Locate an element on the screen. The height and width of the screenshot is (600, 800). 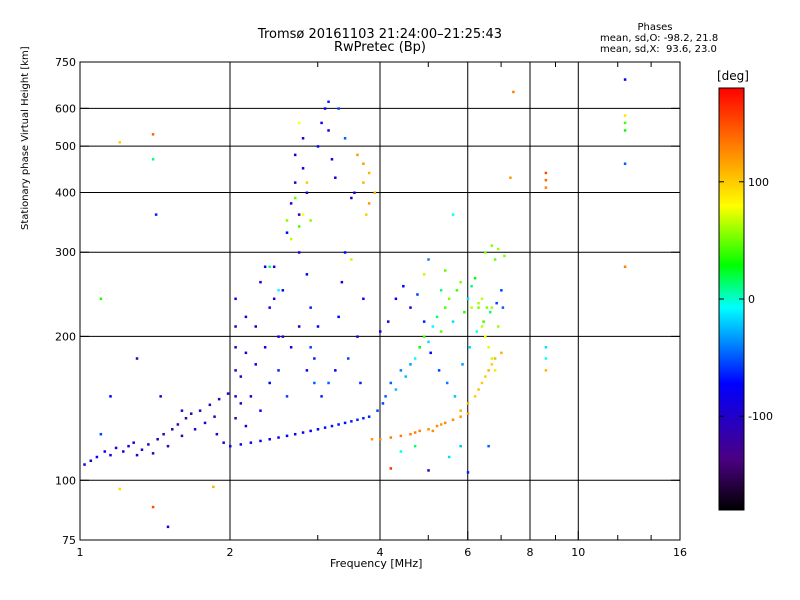
x-tick-label: 4 is located at coordinates (380, 552).